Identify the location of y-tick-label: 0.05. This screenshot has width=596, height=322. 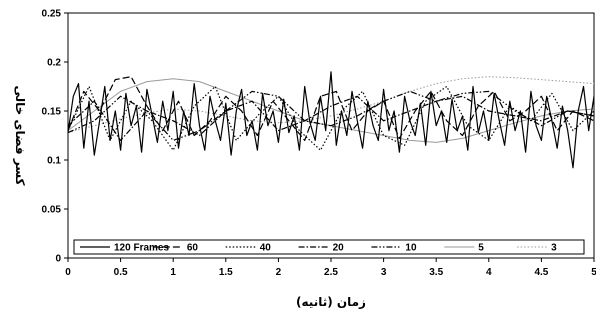
(52, 210).